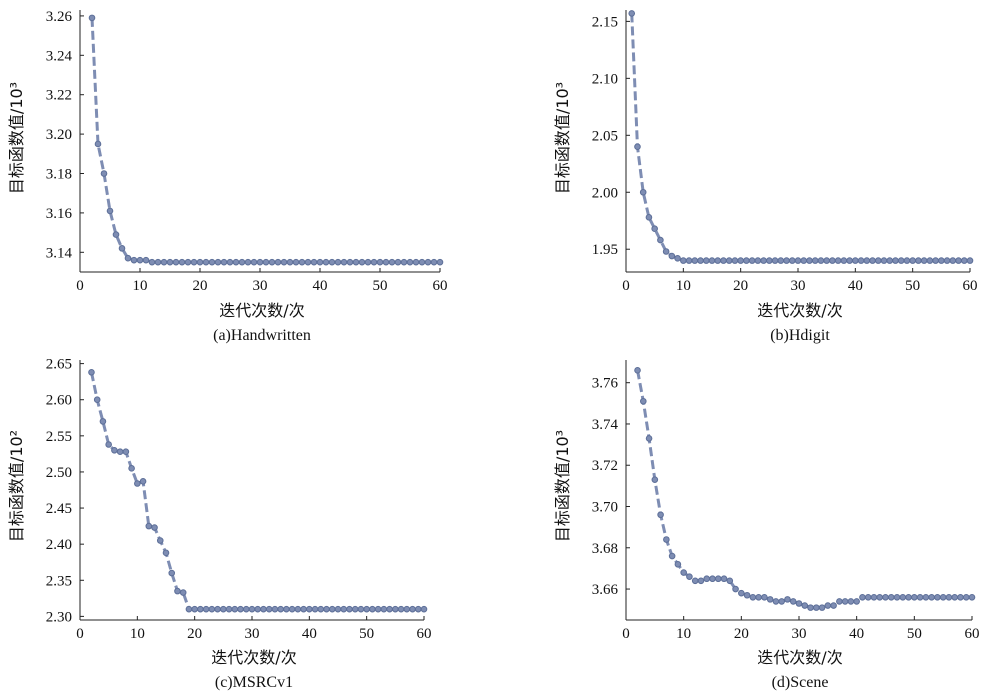  What do you see at coordinates (59, 96) in the screenshot?
I see `y-tick-label: 3.22` at bounding box center [59, 96].